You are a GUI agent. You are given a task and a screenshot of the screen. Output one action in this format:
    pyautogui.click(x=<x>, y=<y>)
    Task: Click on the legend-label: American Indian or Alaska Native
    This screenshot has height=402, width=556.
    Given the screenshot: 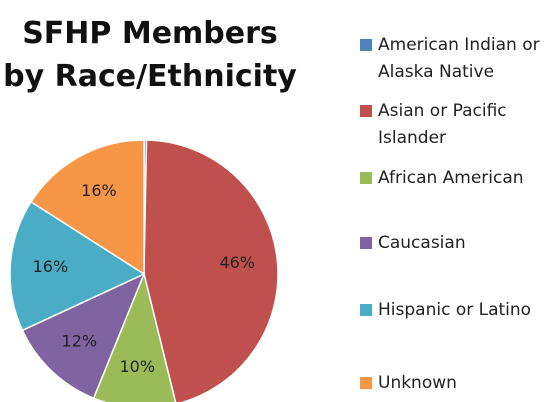 What is the action you would take?
    pyautogui.click(x=459, y=58)
    